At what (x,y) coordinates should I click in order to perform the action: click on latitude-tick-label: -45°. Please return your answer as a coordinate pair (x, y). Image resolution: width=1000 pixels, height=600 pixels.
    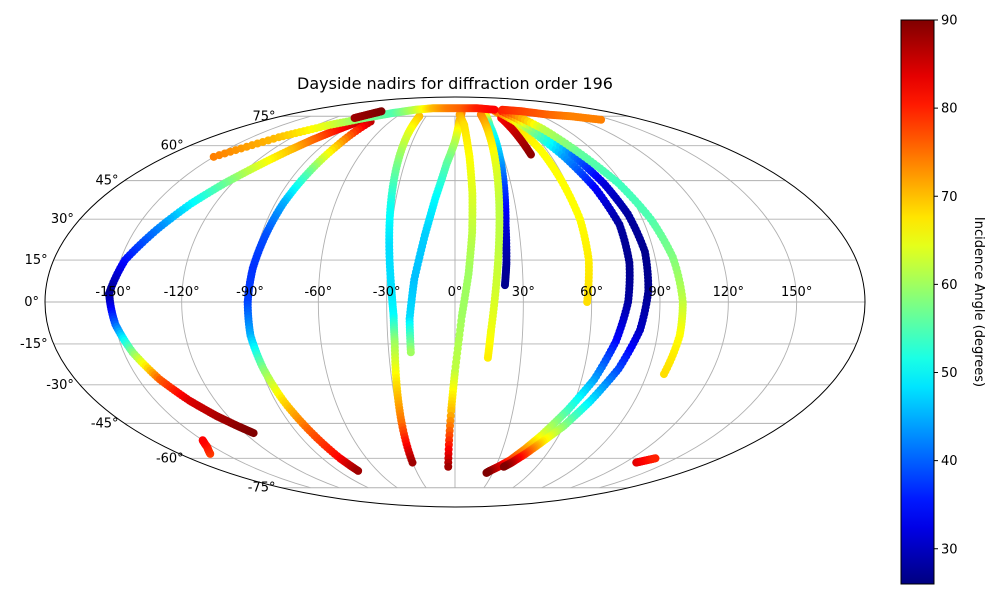
    Looking at the image, I should click on (105, 423).